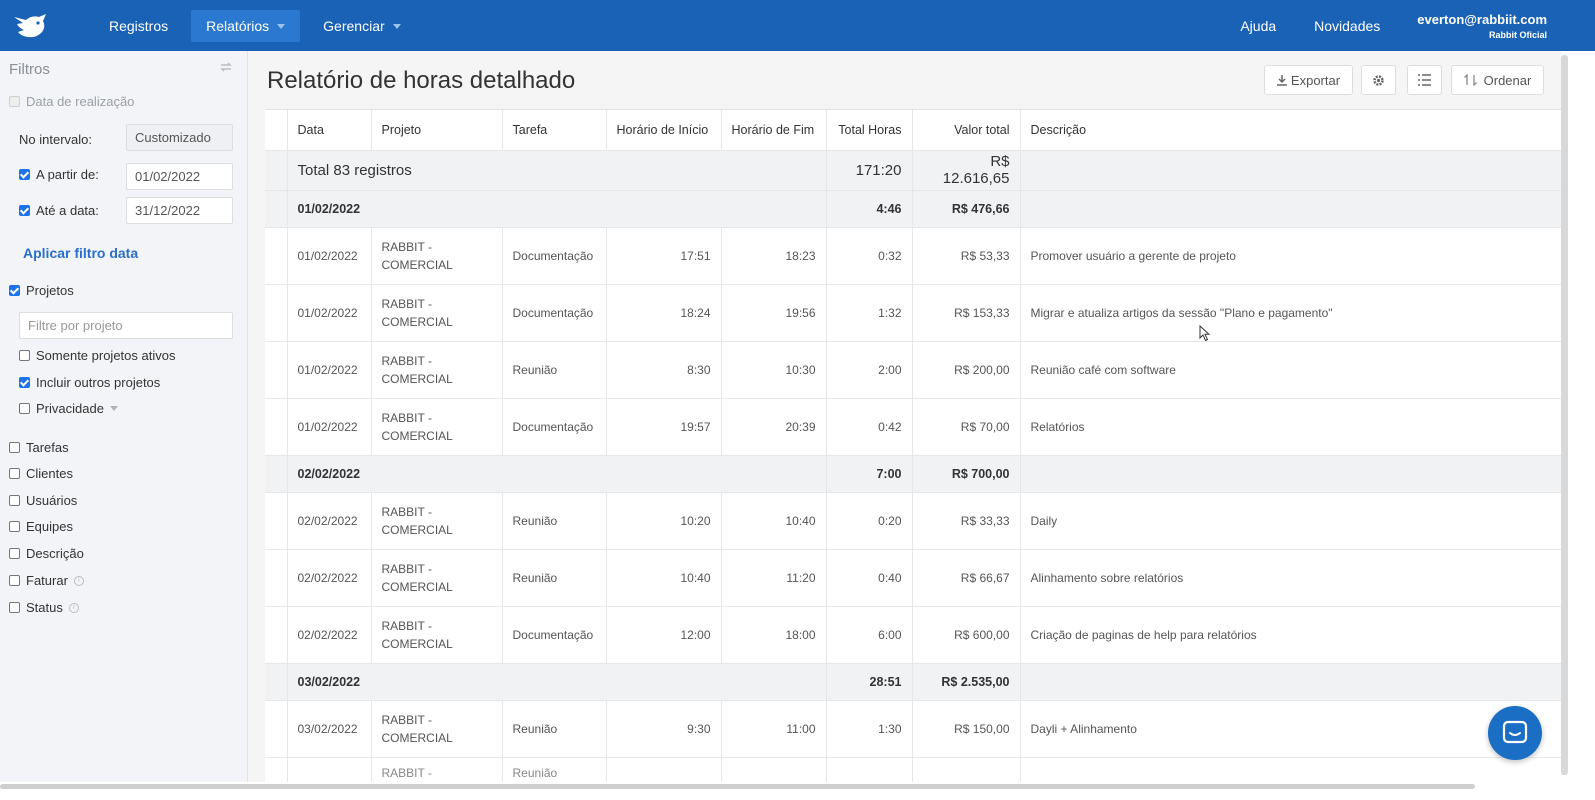  Describe the element at coordinates (39, 447) in the screenshot. I see `filter-tarefas: Tarefas` at that location.